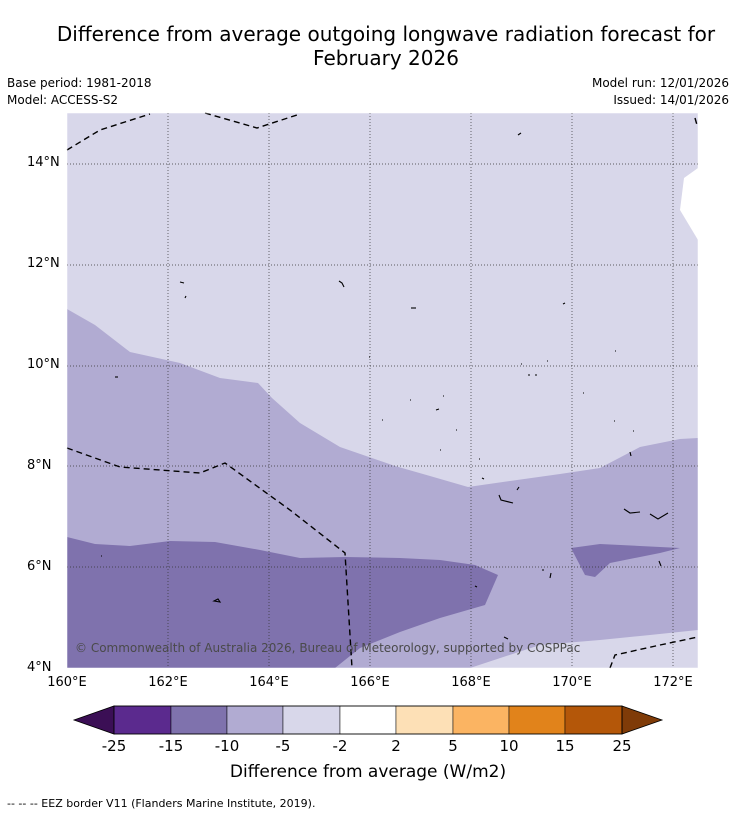 This screenshot has height=816, width=736. Describe the element at coordinates (171, 746) in the screenshot. I see `colorbar-tick: -15` at that location.